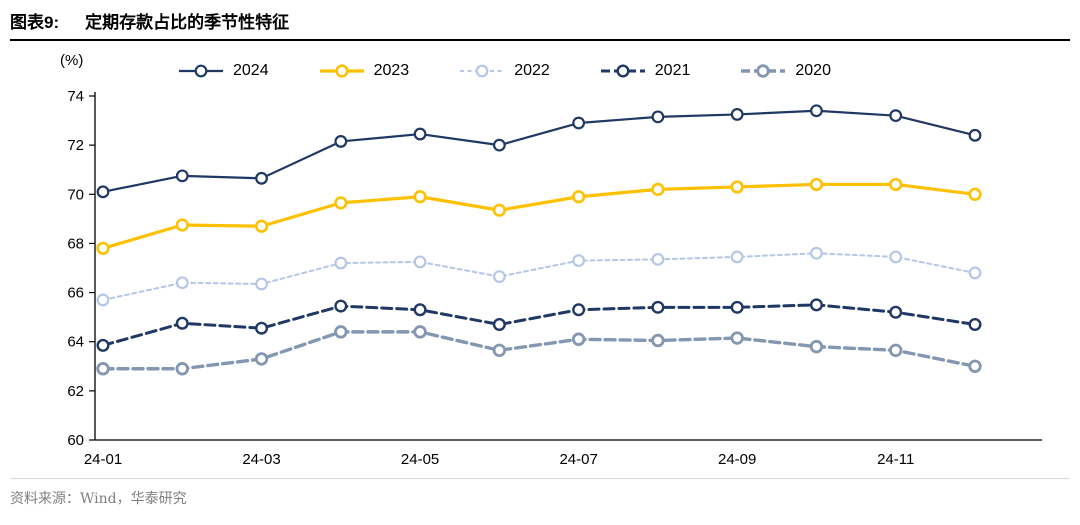  I want to click on legend-label: 2021, so click(672, 70).